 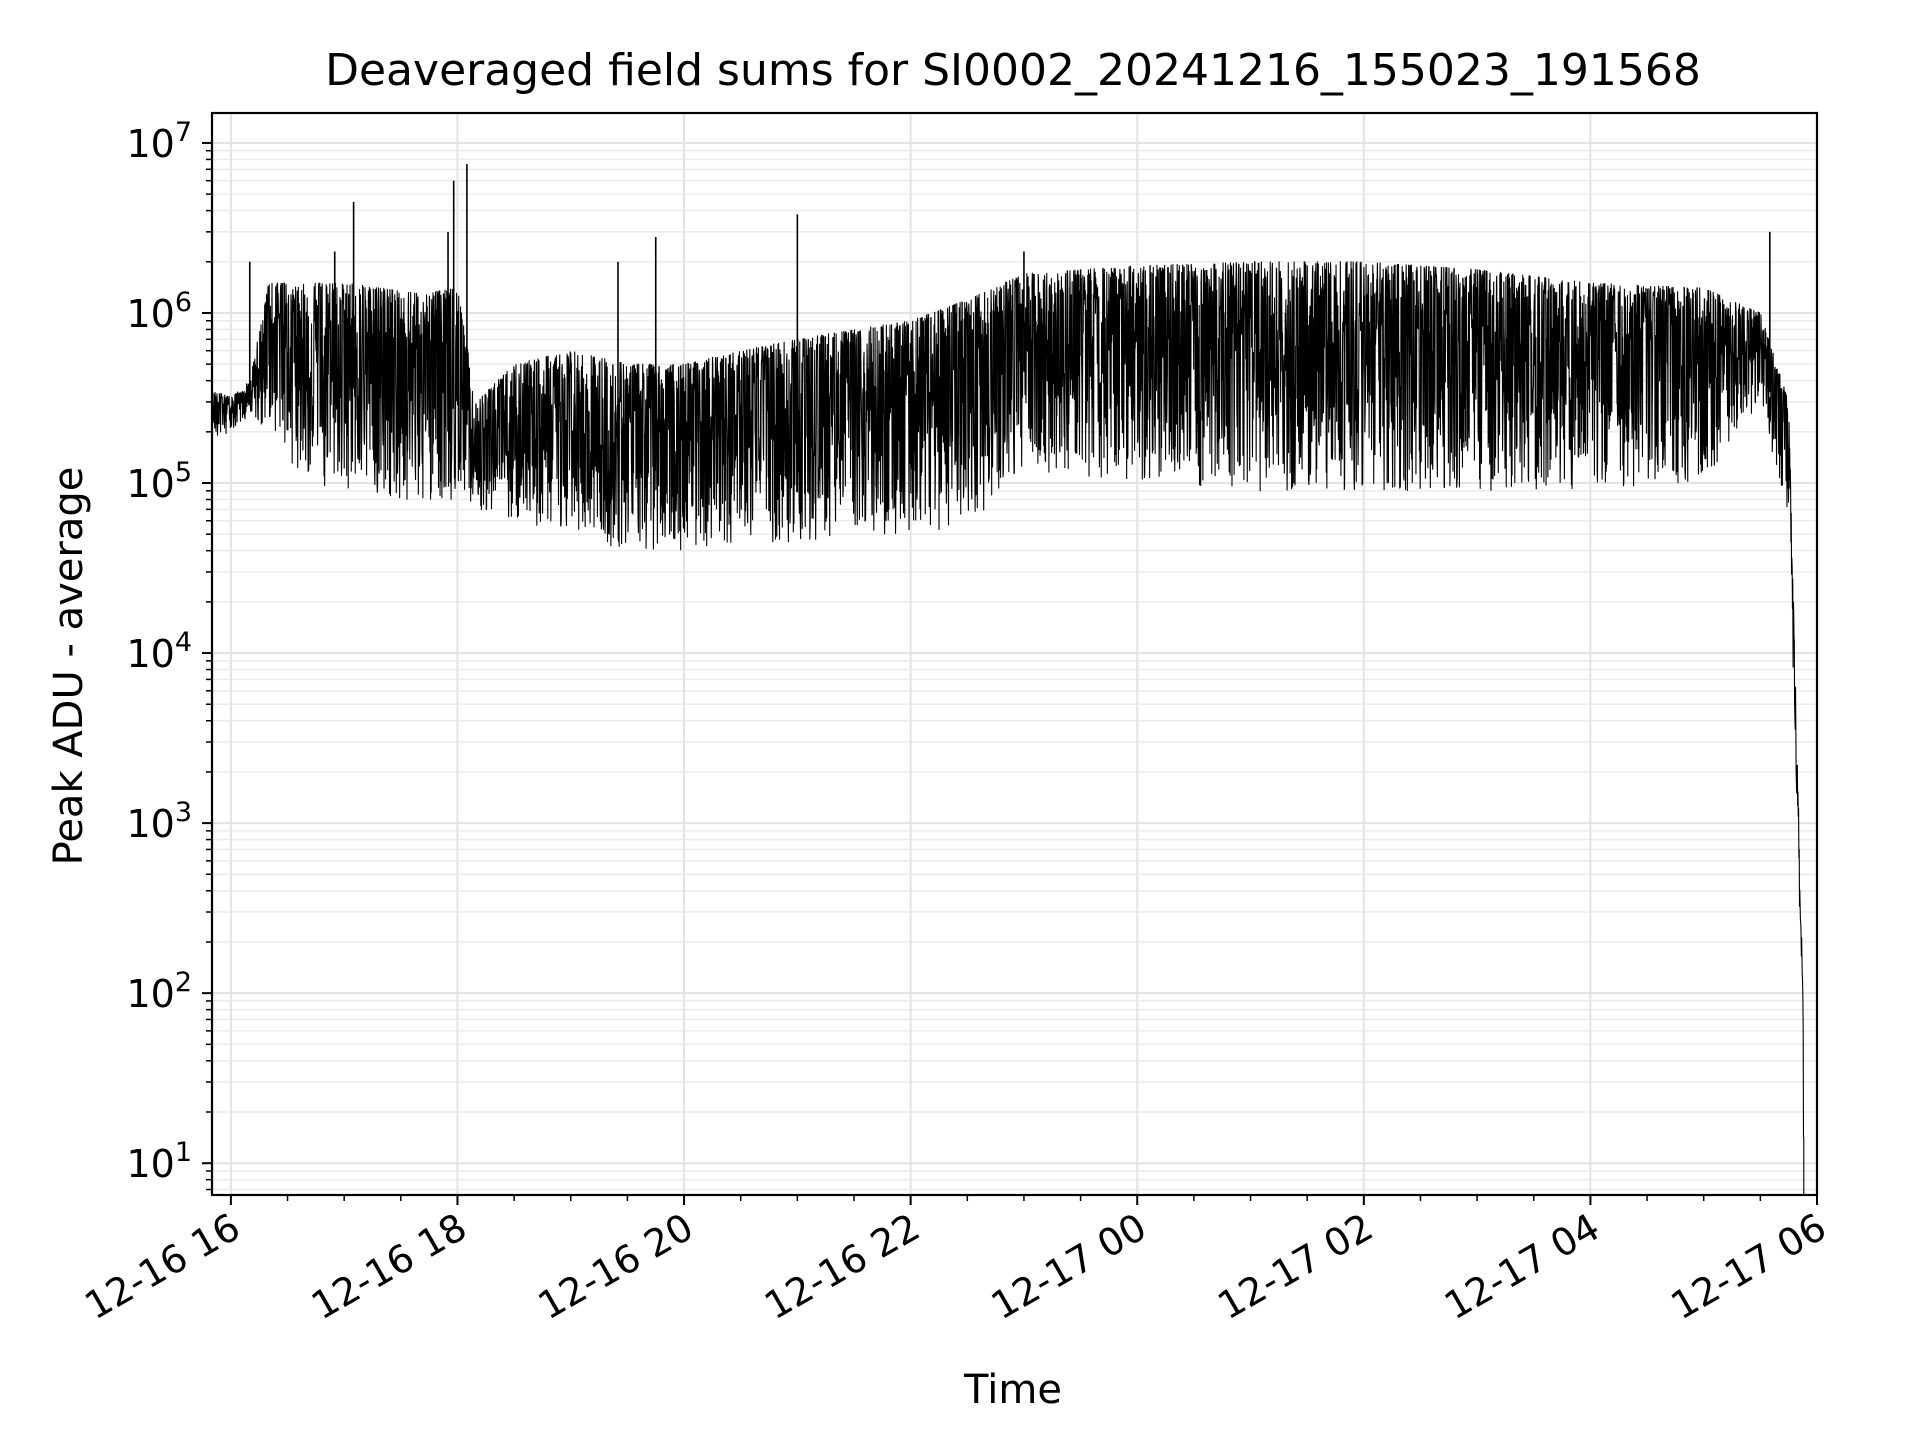 I want to click on y-tick-label: 102, so click(x=159, y=991).